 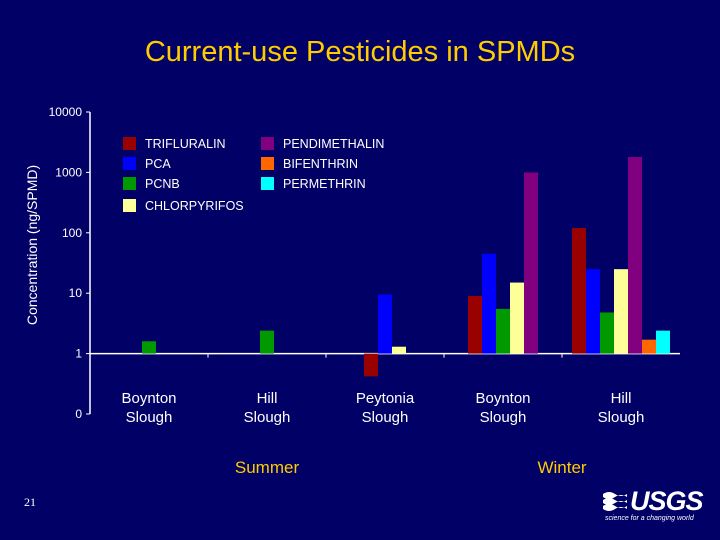 What do you see at coordinates (78, 354) in the screenshot?
I see `y-tick-label: 1` at bounding box center [78, 354].